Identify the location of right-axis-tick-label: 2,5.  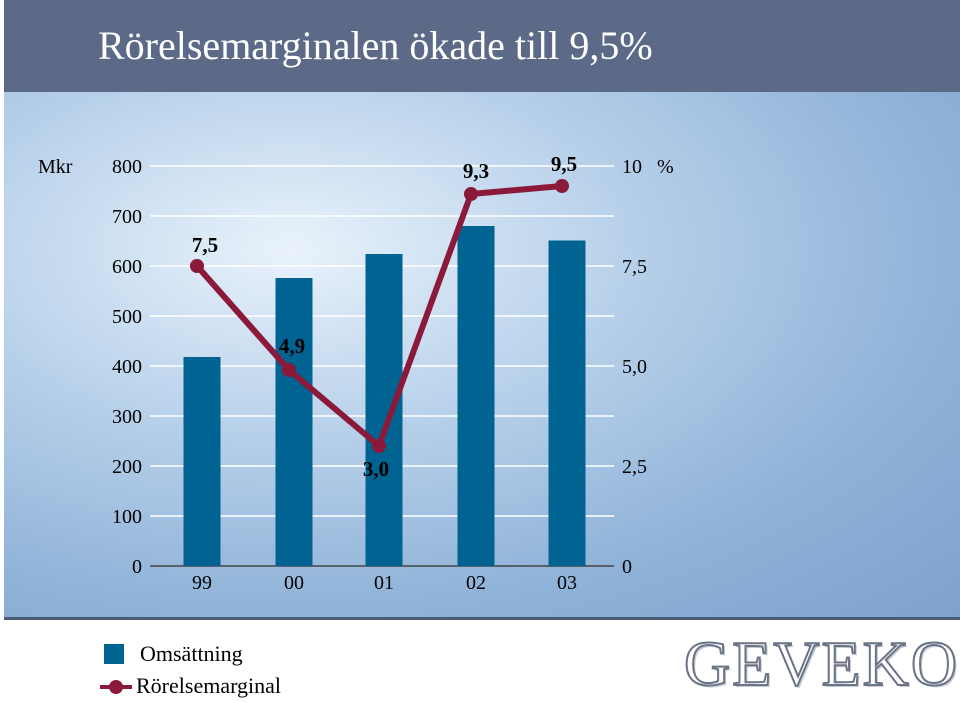
(634, 467).